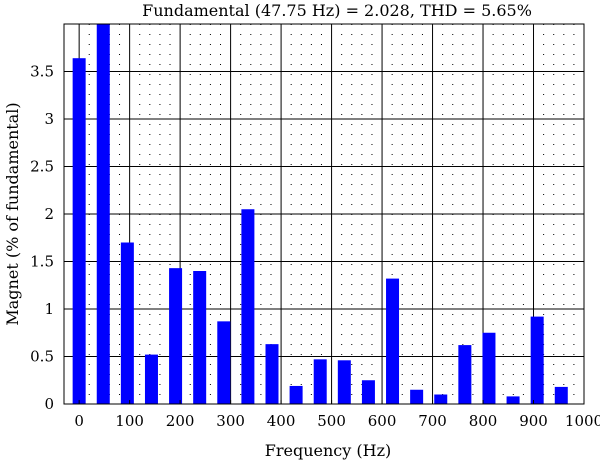  What do you see at coordinates (49, 404) in the screenshot?
I see `y-tick-label: 0` at bounding box center [49, 404].